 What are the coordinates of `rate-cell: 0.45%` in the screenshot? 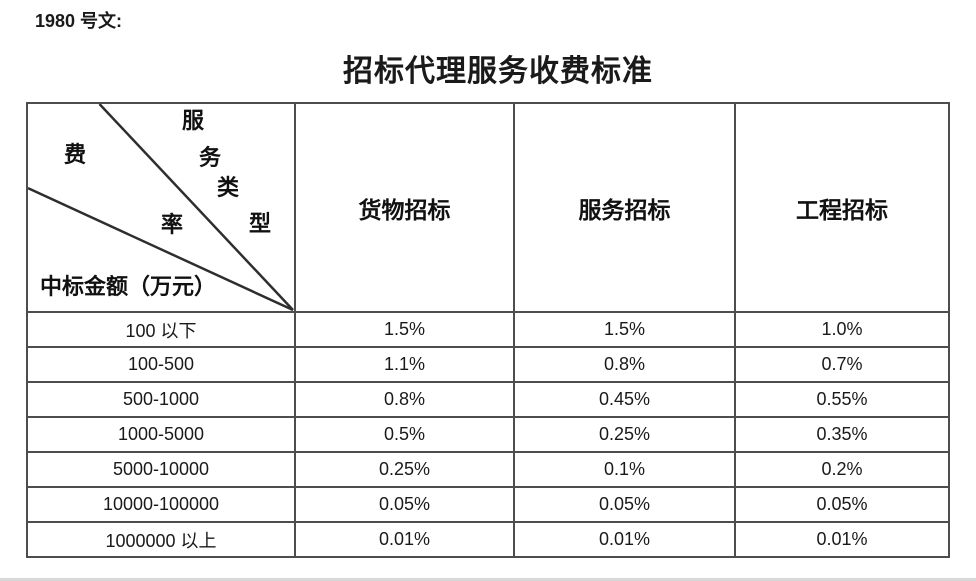 It's located at (624, 399).